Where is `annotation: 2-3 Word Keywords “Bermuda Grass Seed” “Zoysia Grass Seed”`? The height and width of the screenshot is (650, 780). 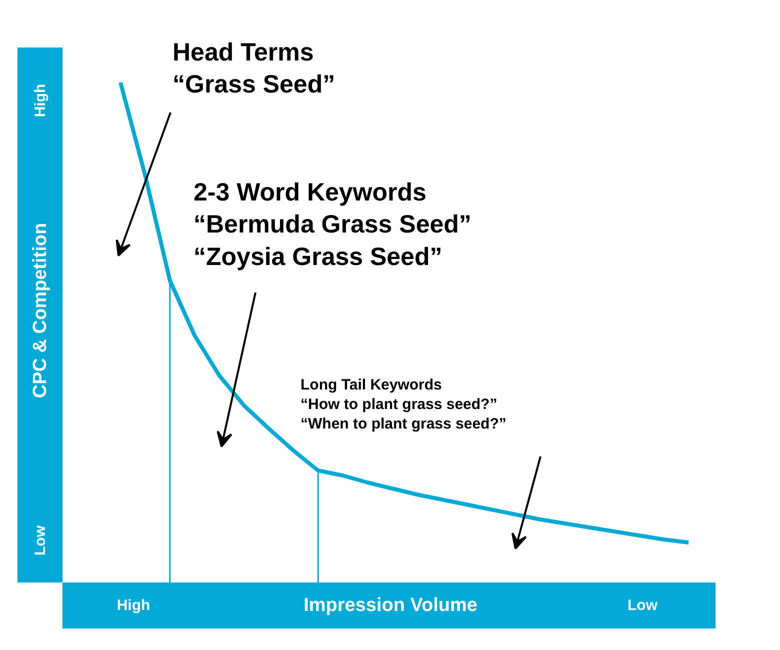
annotation: 2-3 Word Keywords “Bermuda Grass Seed” “Zoysia Grass Seed” is located at coordinates (333, 224).